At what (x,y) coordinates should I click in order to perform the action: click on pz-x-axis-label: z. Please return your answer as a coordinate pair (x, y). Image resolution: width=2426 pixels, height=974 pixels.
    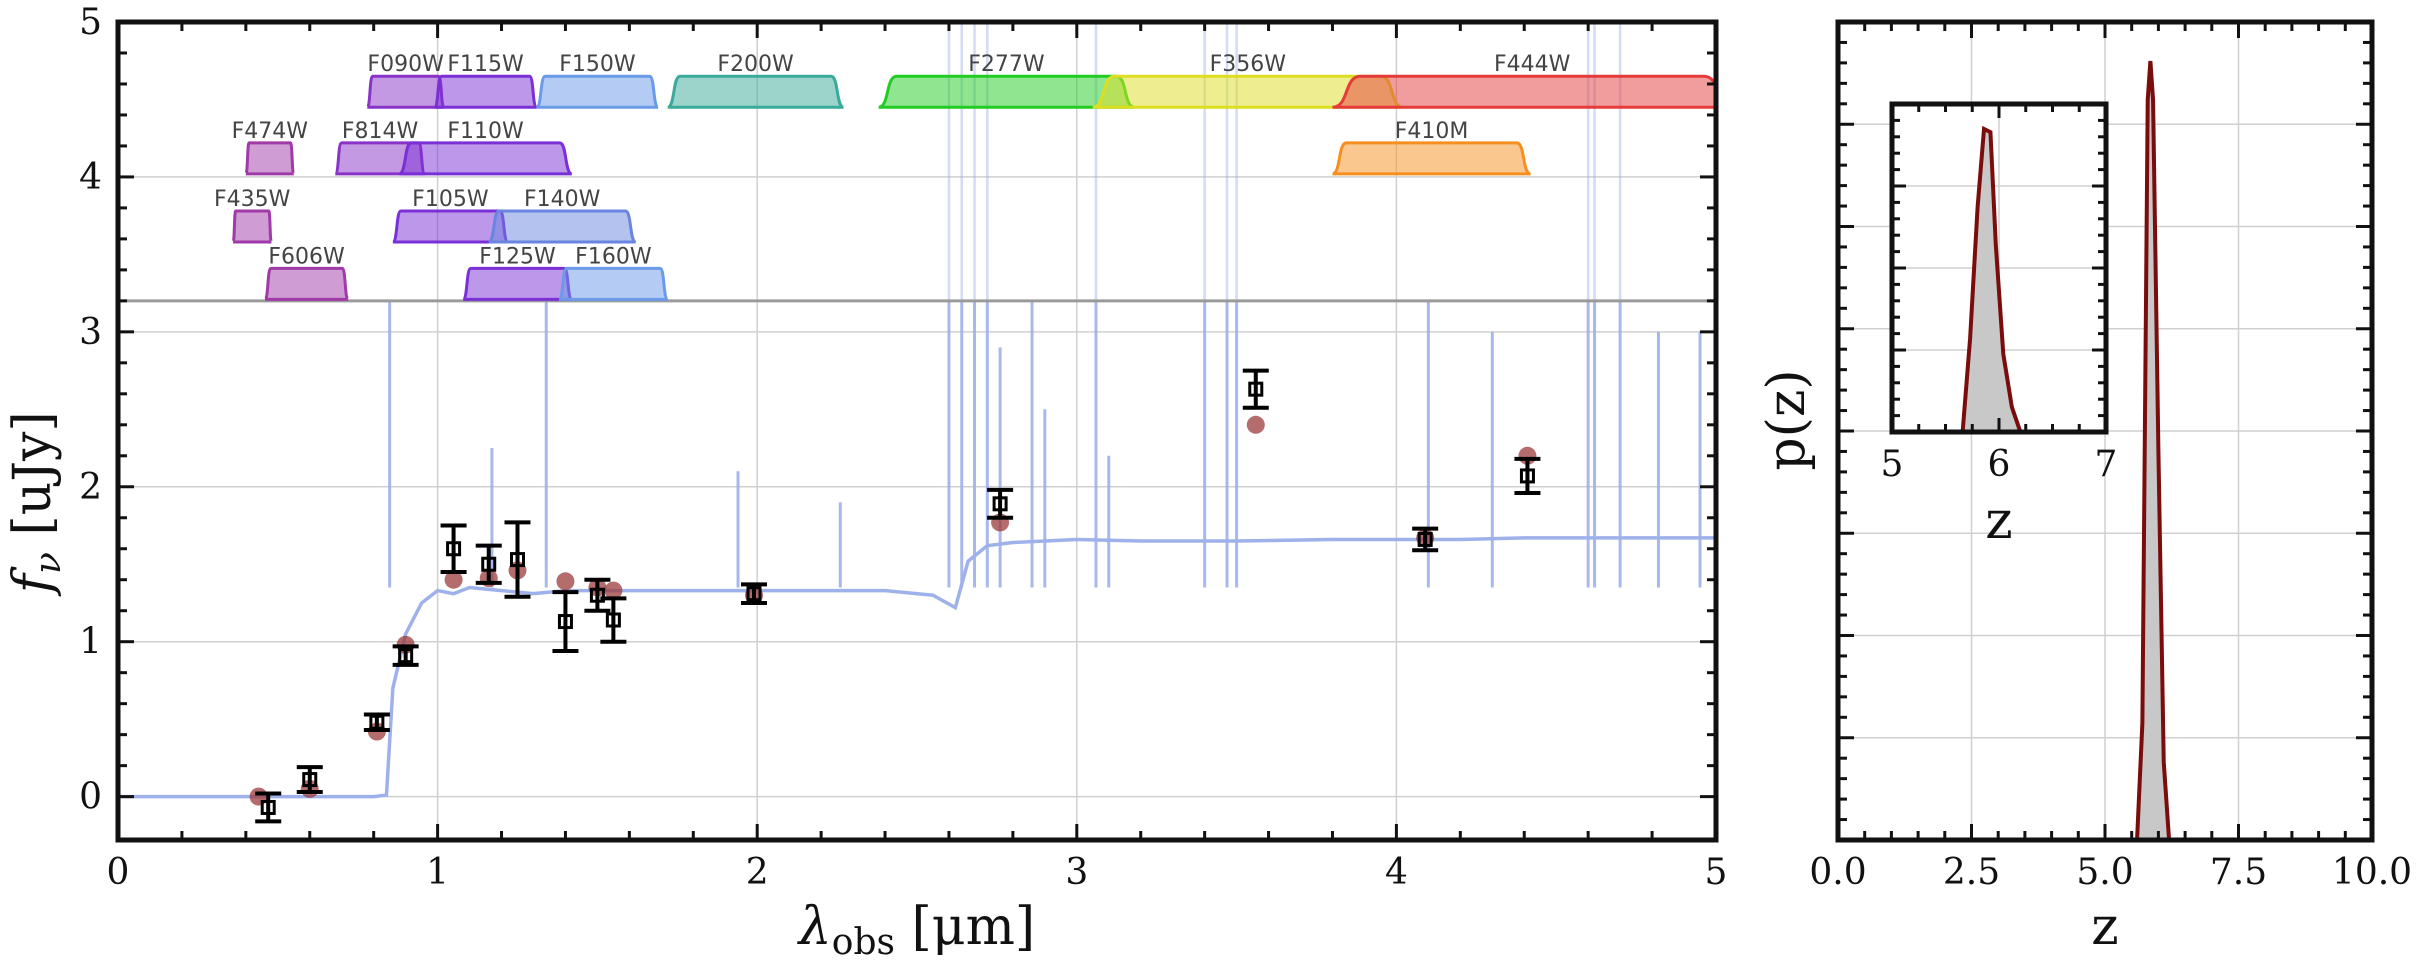
    Looking at the image, I should click on (2104, 927).